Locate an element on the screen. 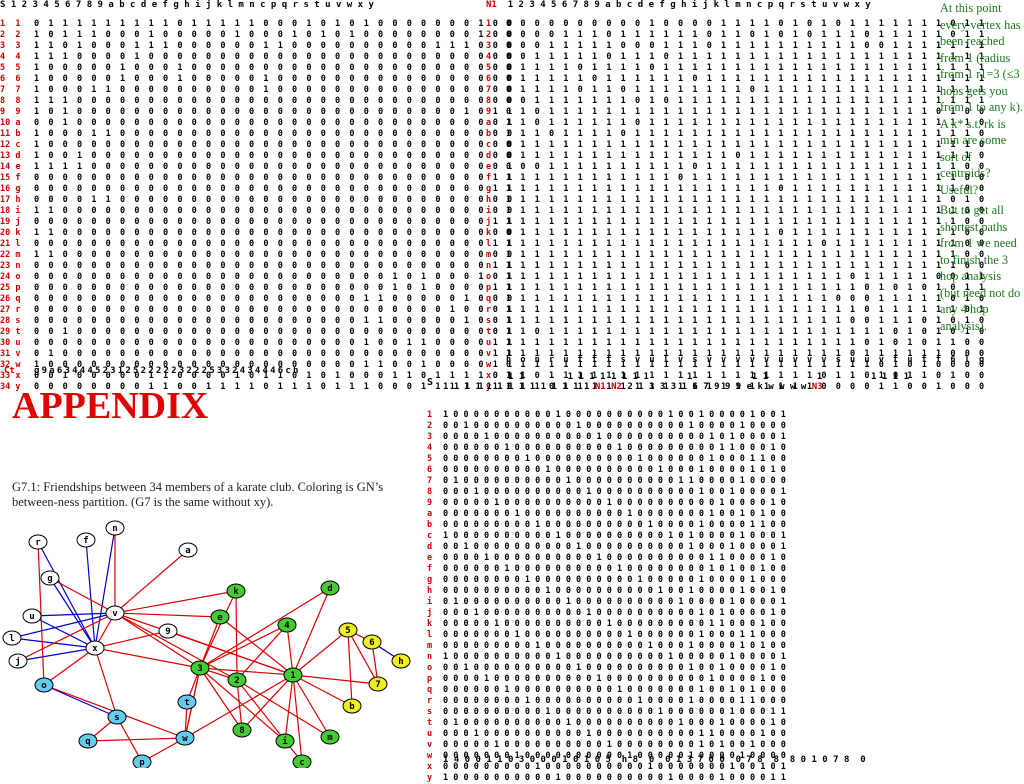 The height and width of the screenshot is (784, 1024). matrix1-corner: S is located at coordinates (5, 5).